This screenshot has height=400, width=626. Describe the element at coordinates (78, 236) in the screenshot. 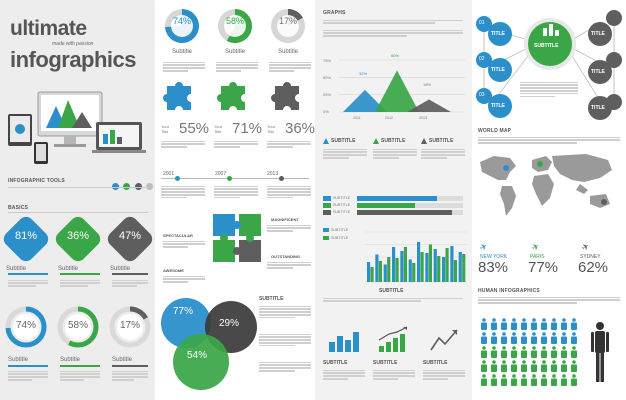

I see `diamond-value: 36%` at that location.